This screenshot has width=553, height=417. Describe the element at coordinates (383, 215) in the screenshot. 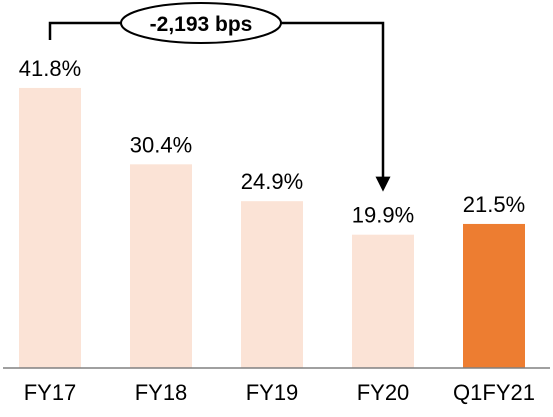

I see `value-label-fy20: 19.9%` at that location.